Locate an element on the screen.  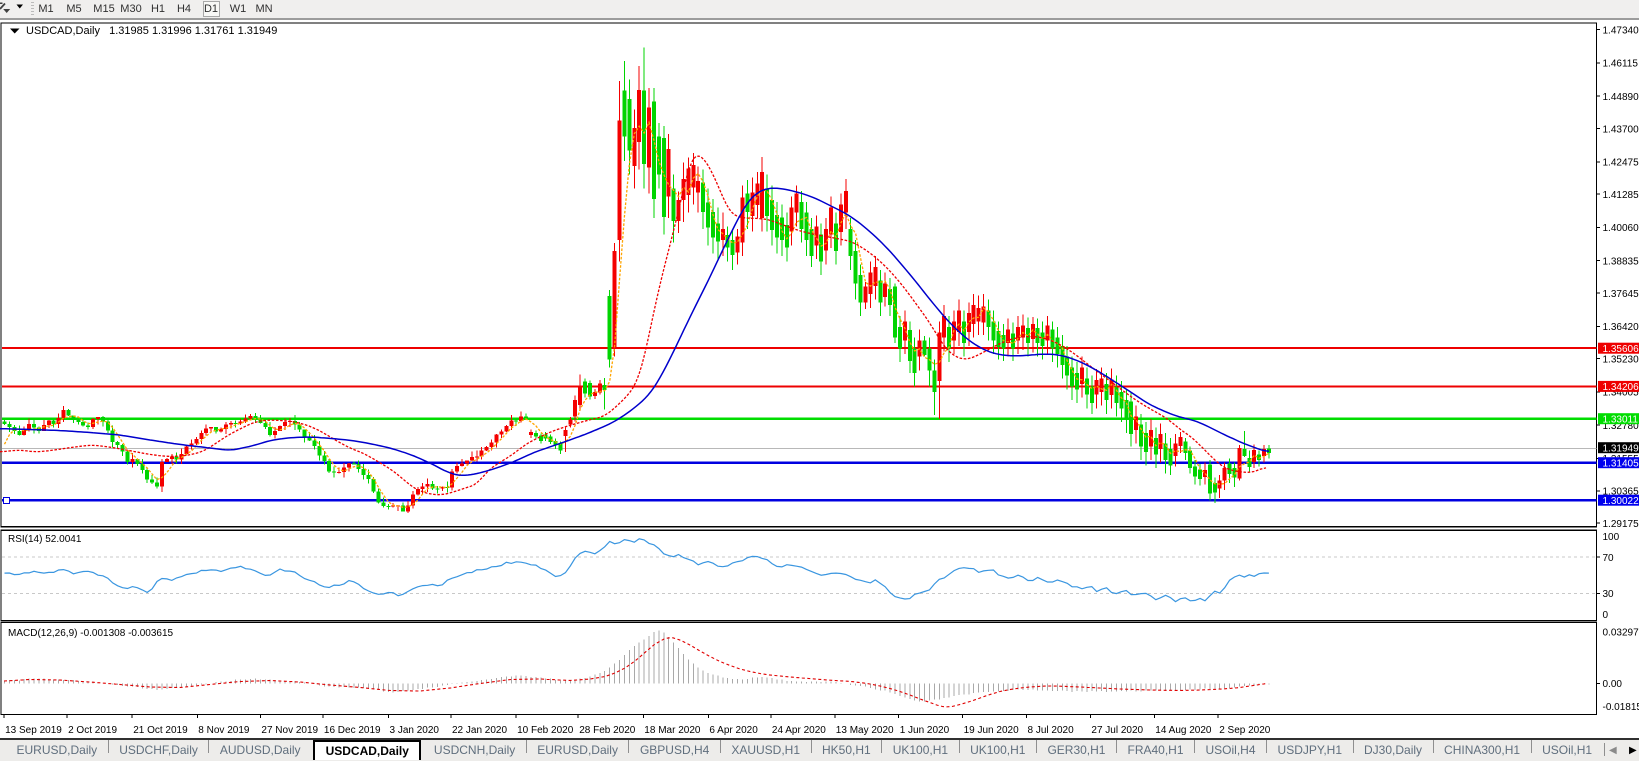
svg-text: 1.40060 is located at coordinates (1621, 228).